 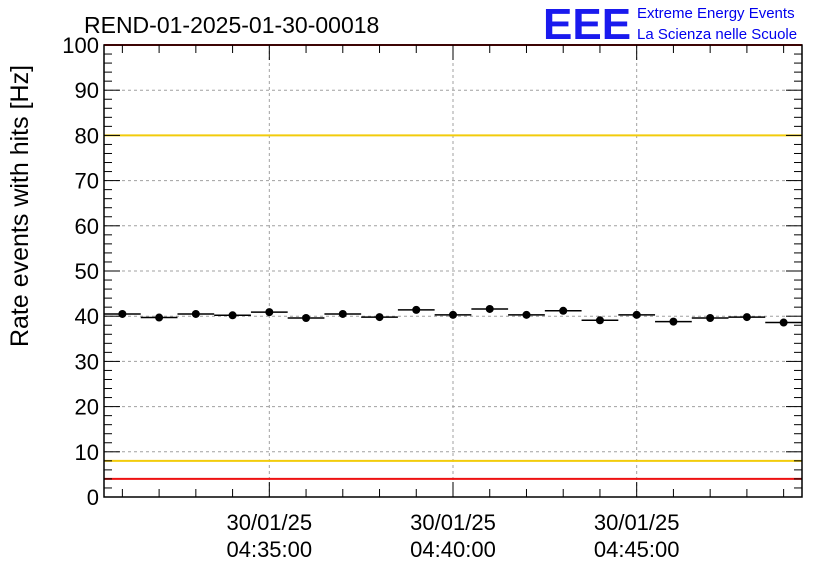 What do you see at coordinates (20, 206) in the screenshot?
I see `y-axis-label: Rate events with hits [Hz]` at bounding box center [20, 206].